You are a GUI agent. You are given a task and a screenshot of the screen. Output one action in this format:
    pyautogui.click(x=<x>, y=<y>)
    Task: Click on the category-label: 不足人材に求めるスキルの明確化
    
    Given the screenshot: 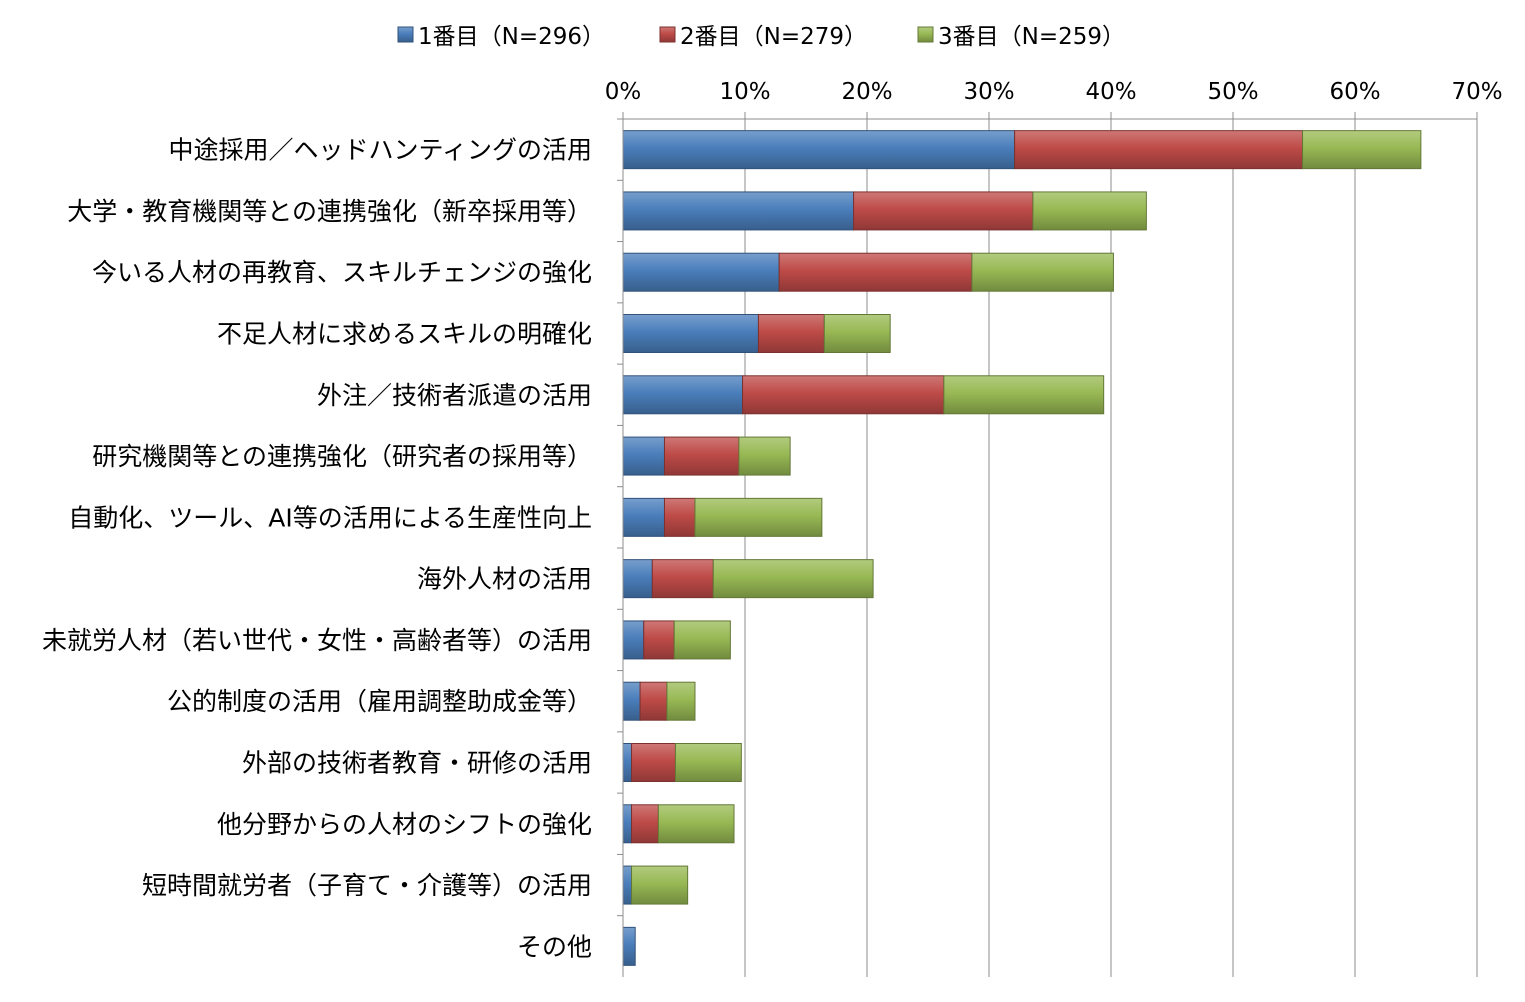 What is the action you would take?
    pyautogui.click(x=404, y=334)
    